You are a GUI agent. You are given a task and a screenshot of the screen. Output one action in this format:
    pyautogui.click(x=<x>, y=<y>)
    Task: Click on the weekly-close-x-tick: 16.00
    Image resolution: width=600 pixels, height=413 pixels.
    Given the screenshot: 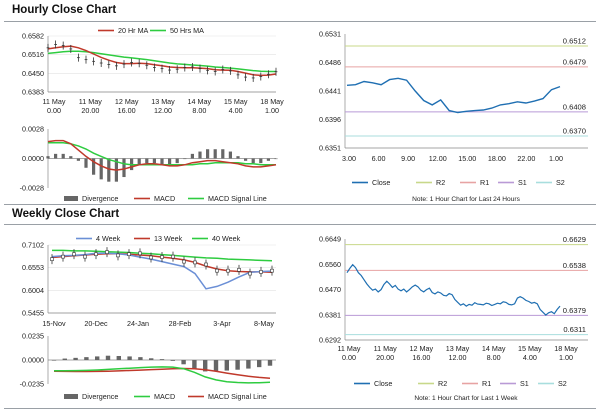 What is the action you would take?
    pyautogui.click(x=421, y=357)
    